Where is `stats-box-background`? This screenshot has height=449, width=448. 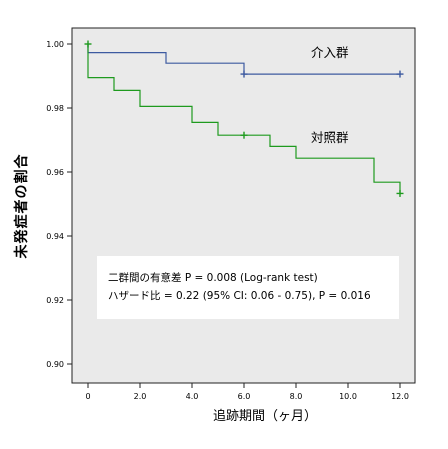
stats-box-background is located at coordinates (248, 287).